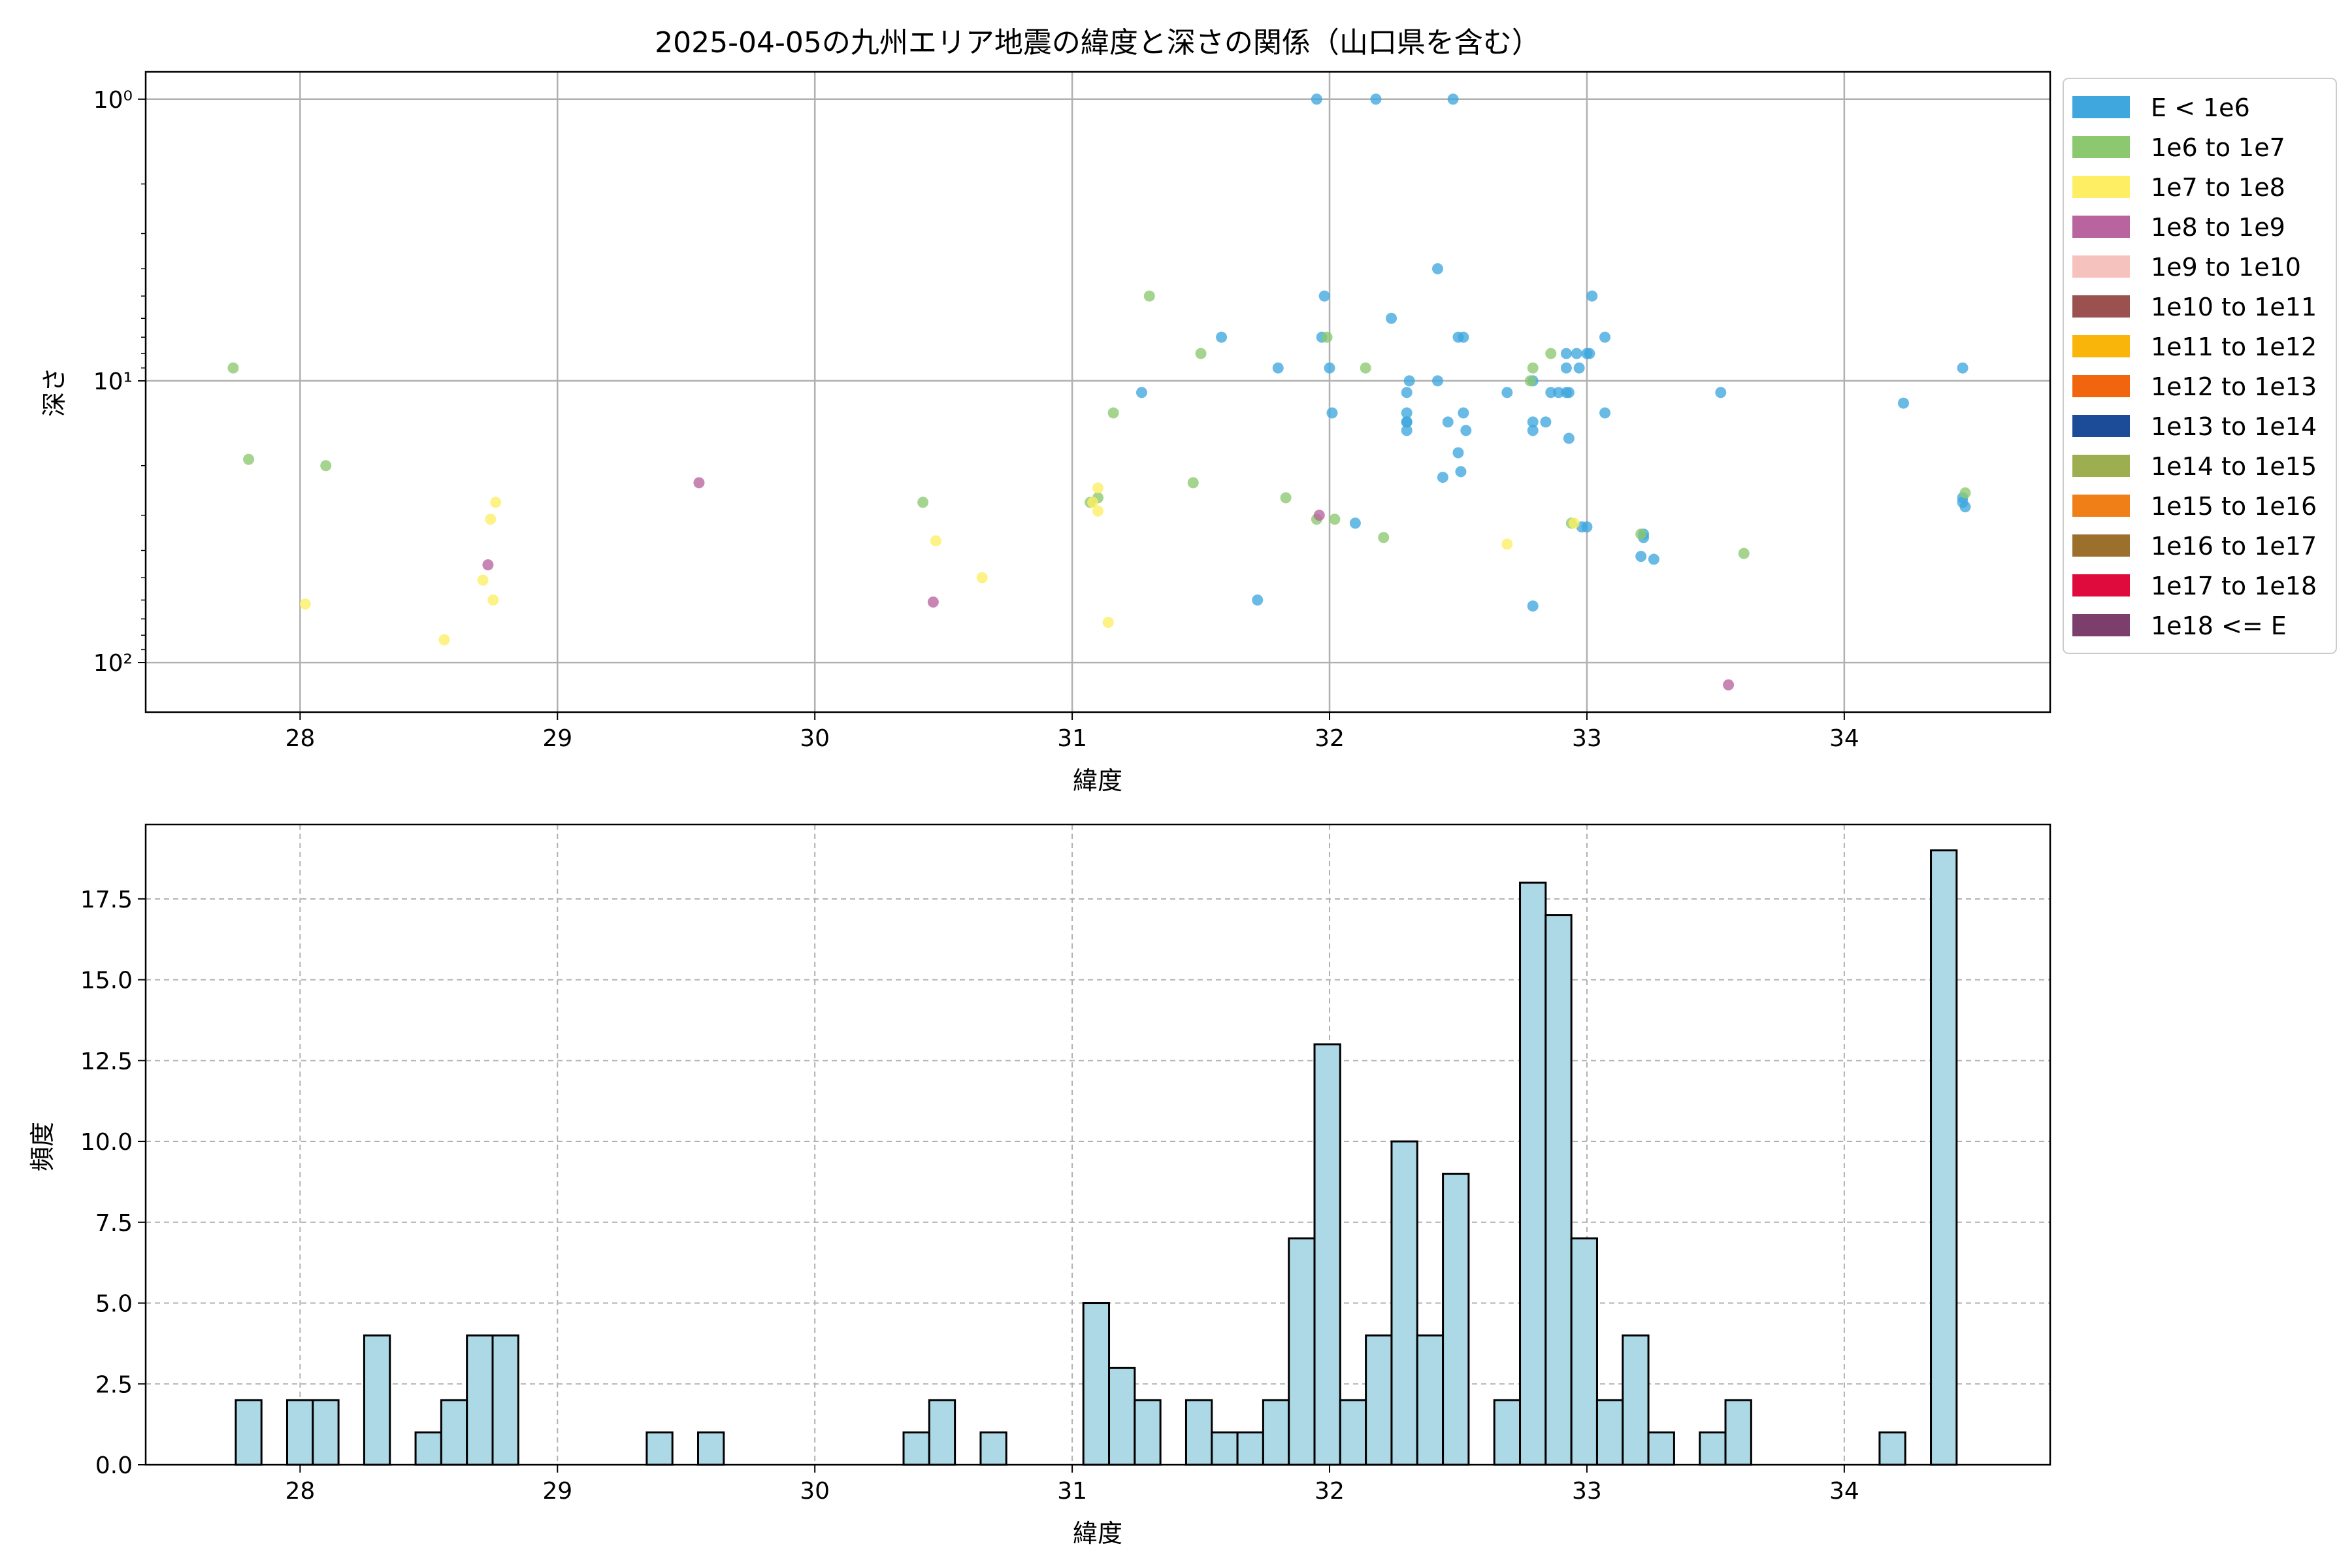 Image resolution: width=2352 pixels, height=1568 pixels. I want to click on histogram-x-label: 緯度, so click(1097, 1533).